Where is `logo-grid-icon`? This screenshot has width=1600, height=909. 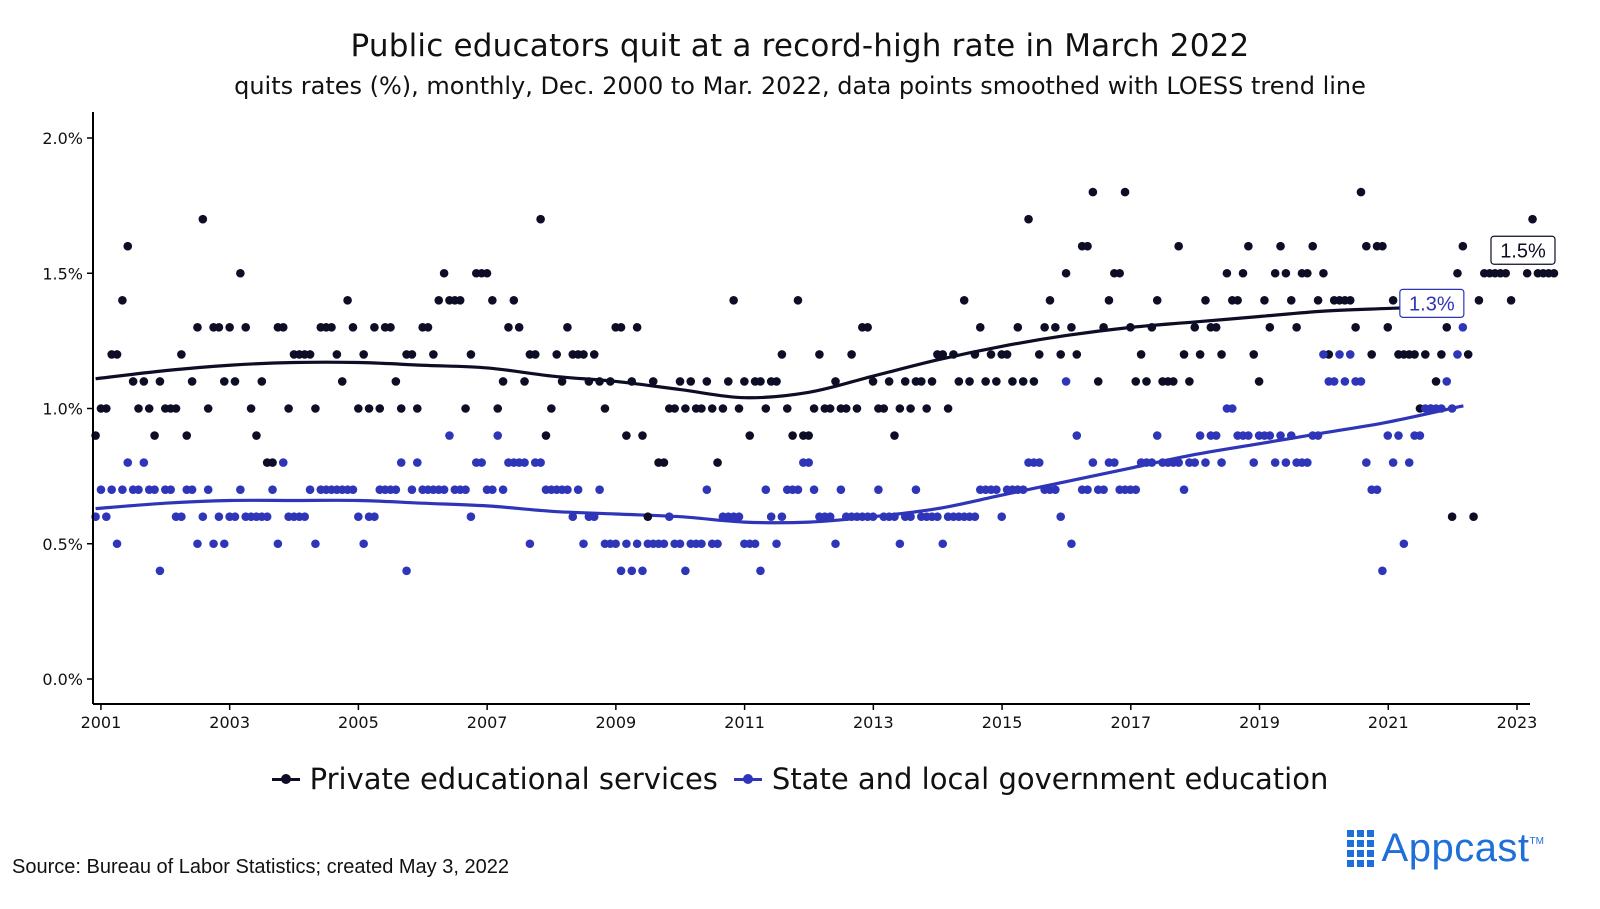
logo-grid-icon is located at coordinates (1360, 848).